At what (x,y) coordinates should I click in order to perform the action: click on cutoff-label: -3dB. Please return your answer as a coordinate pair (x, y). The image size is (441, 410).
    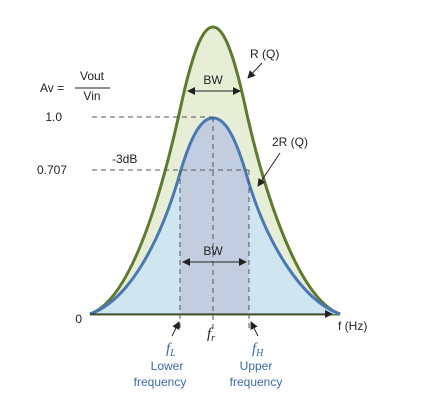
    Looking at the image, I should click on (124, 159).